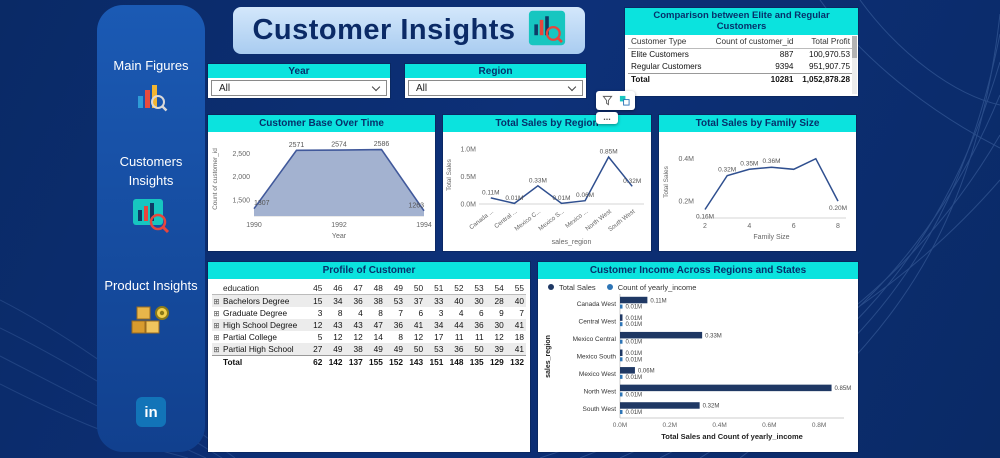 The width and height of the screenshot is (1000, 458). I want to click on table-total-row: Total 10281 1,052,878.28, so click(740, 79).